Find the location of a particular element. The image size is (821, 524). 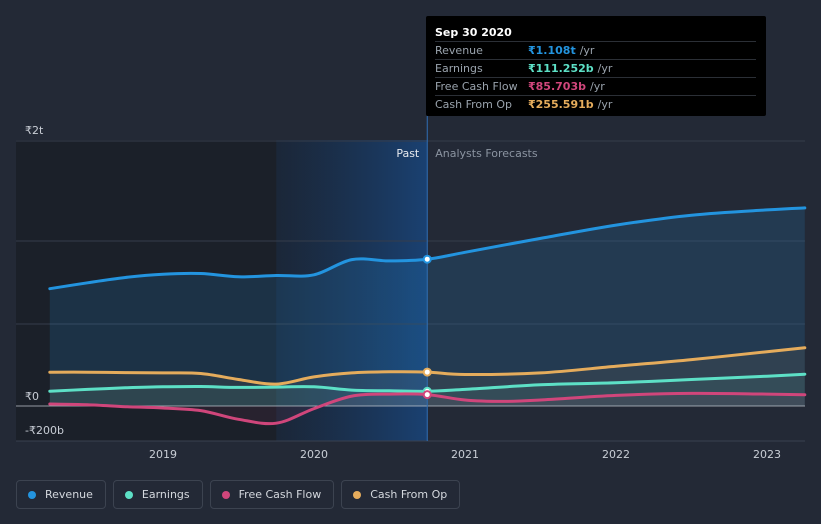

tooltip-row-cash-from-op: Cash From Op ₹255.591b /yr is located at coordinates (595, 104).